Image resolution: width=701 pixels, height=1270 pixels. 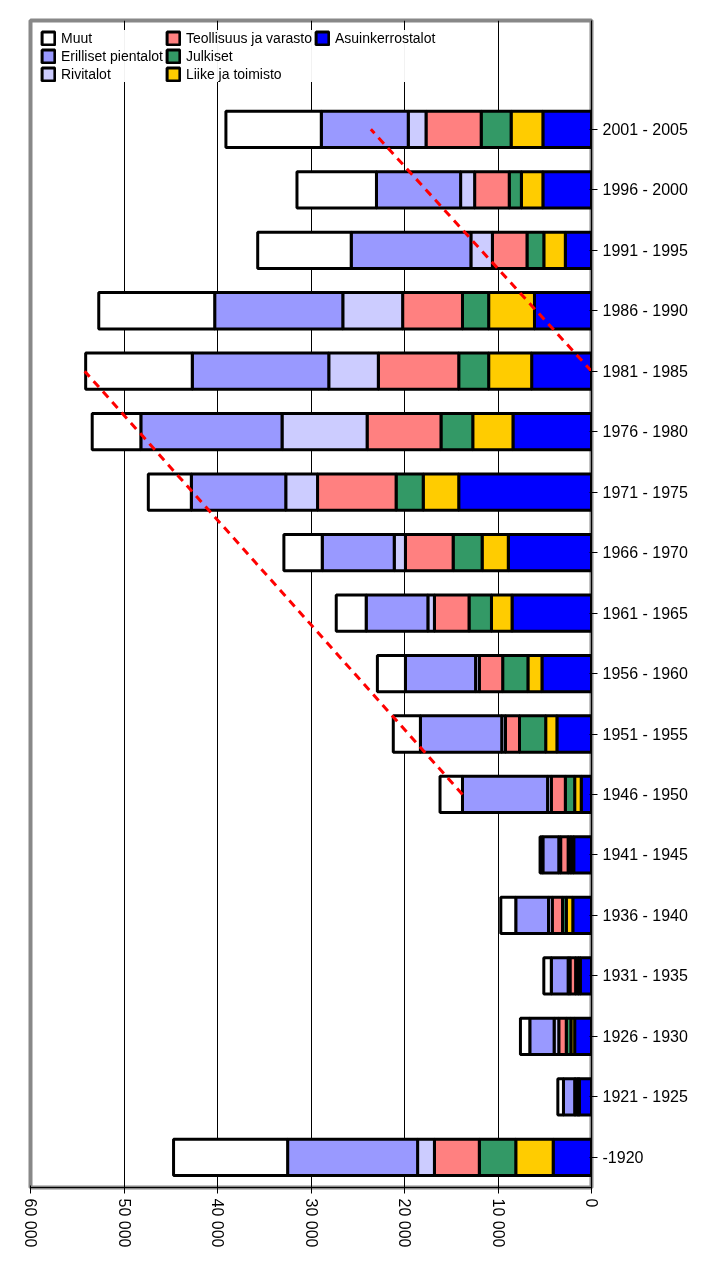 What do you see at coordinates (645, 855) in the screenshot?
I see `y-tick-label: 1941 - 1945` at bounding box center [645, 855].